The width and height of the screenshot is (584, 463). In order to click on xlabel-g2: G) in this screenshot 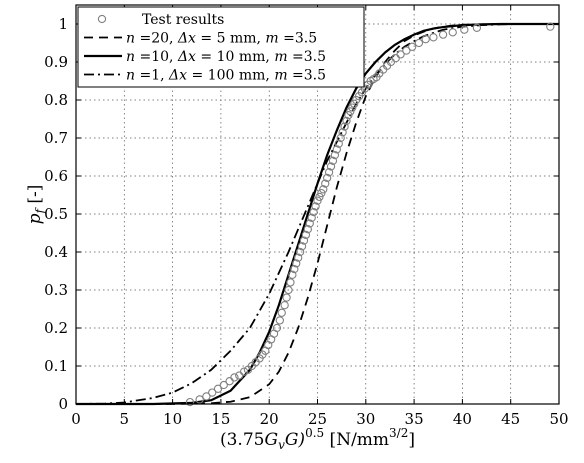, I will do `click(295, 440)`.